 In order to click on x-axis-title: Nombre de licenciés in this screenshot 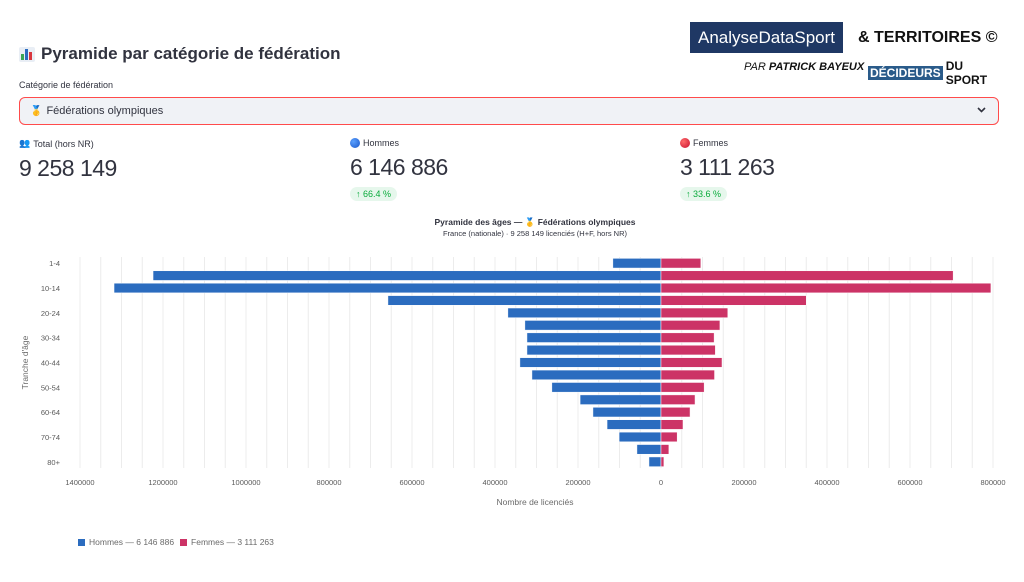, I will do `click(534, 502)`.